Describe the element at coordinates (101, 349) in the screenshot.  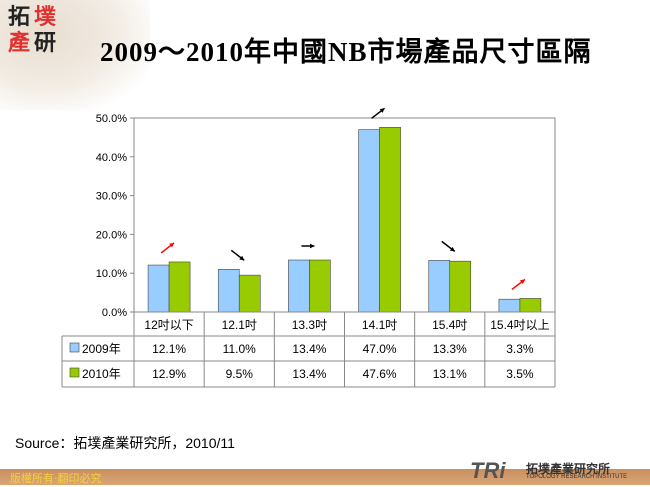
I see `legend-label: 2009年` at that location.